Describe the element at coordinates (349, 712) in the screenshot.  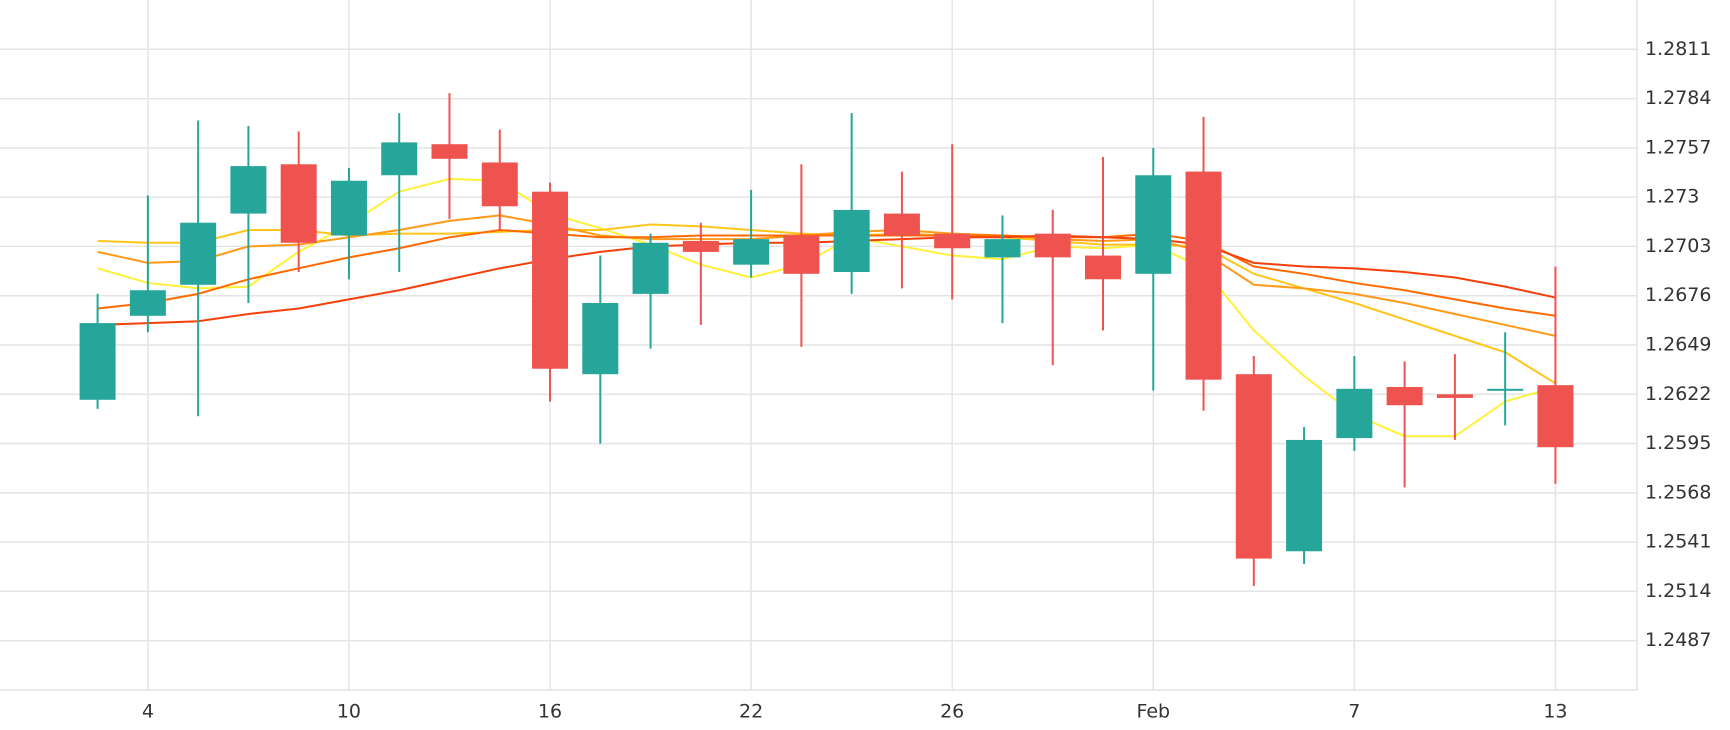
I see `x-tick-label: 10` at that location.